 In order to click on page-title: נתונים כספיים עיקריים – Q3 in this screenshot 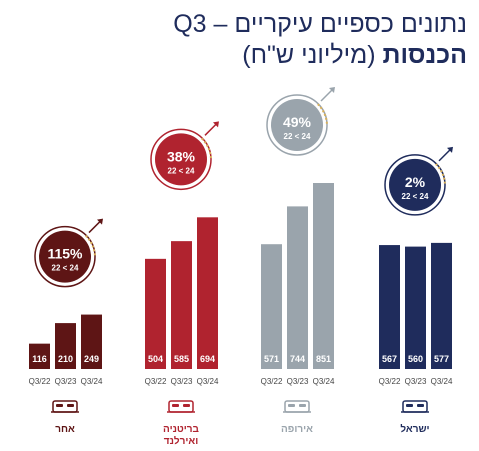, I will do `click(320, 24)`.